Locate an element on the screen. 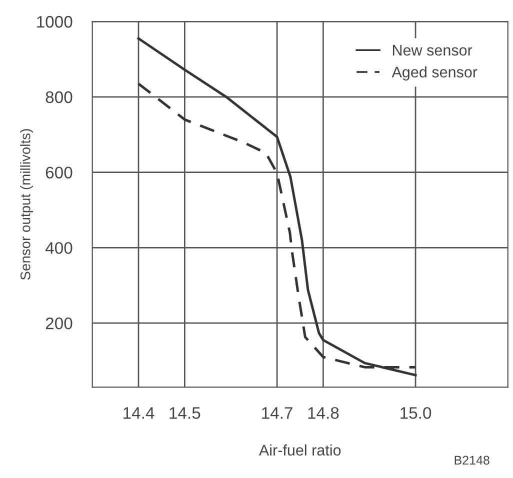 Image resolution: width=513 pixels, height=478 pixels. y-tick-label: 600 is located at coordinates (59, 172).